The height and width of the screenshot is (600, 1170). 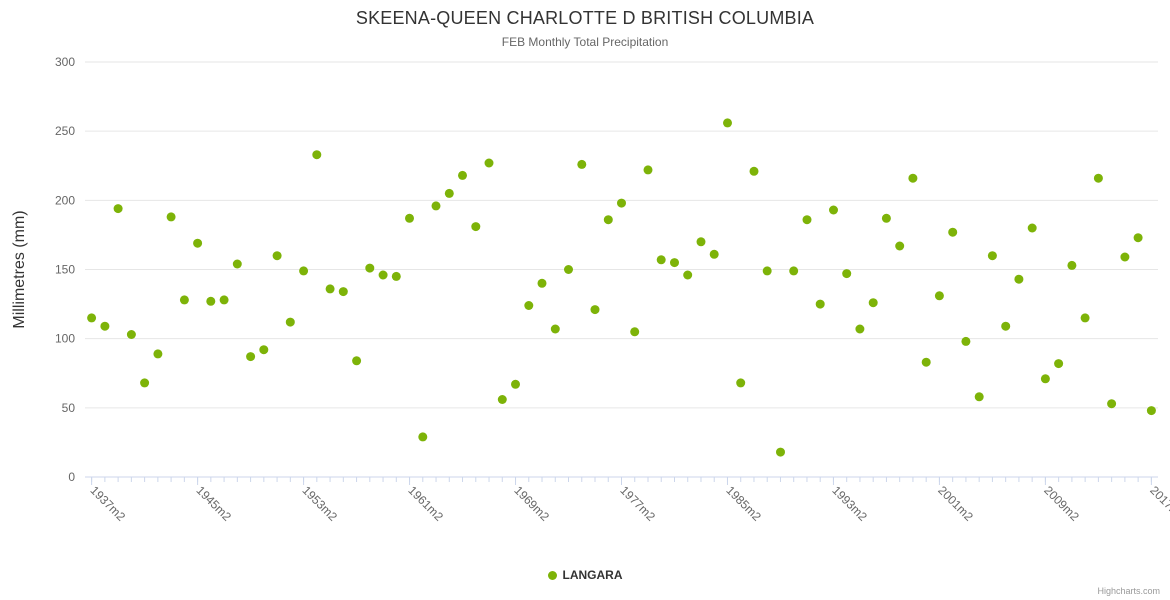 I want to click on y-tick-label: 50, so click(x=69, y=408).